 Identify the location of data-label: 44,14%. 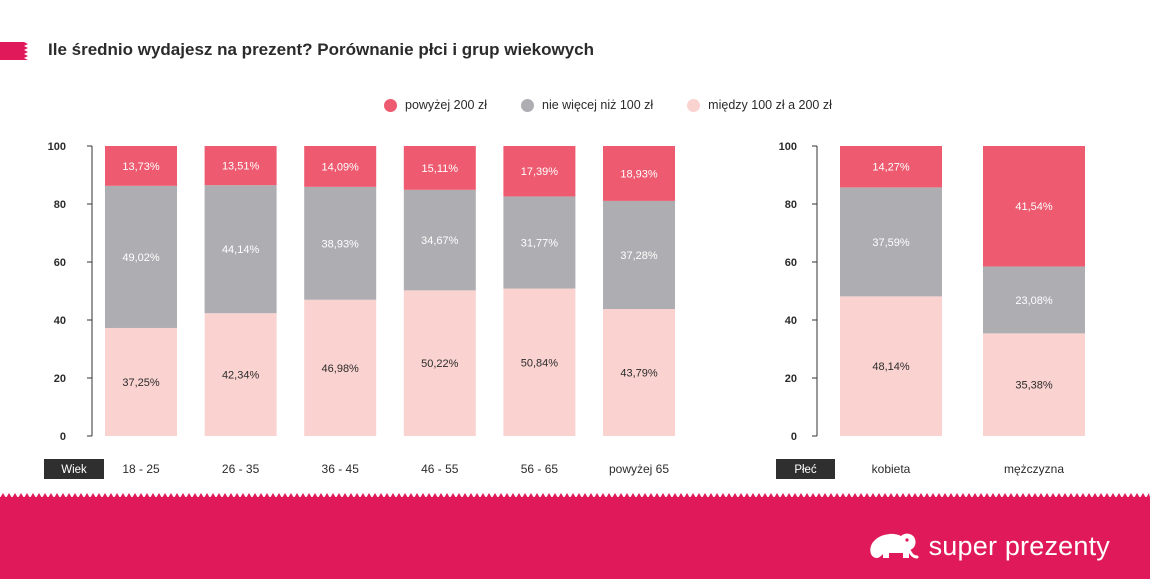
(241, 250).